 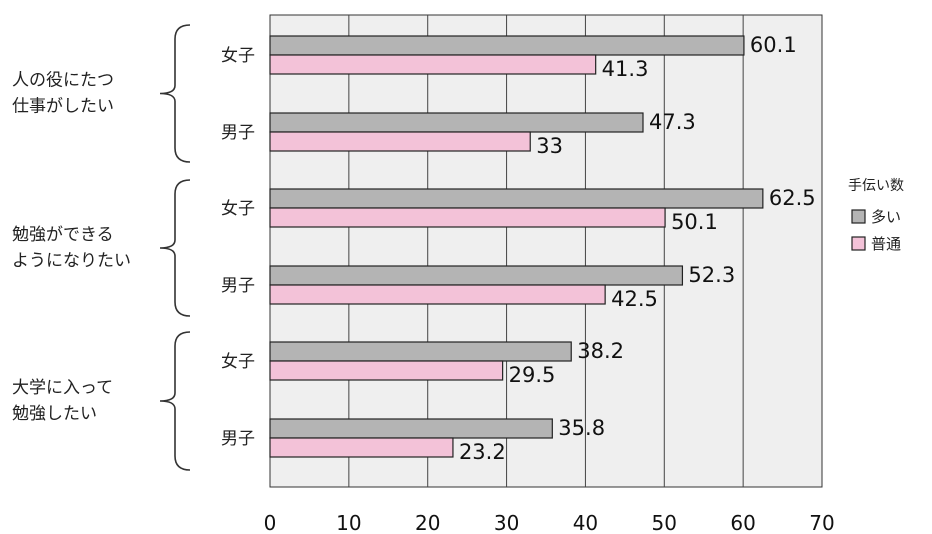 I want to click on group-label-2-line-1: 勉強したい, so click(x=54, y=414).